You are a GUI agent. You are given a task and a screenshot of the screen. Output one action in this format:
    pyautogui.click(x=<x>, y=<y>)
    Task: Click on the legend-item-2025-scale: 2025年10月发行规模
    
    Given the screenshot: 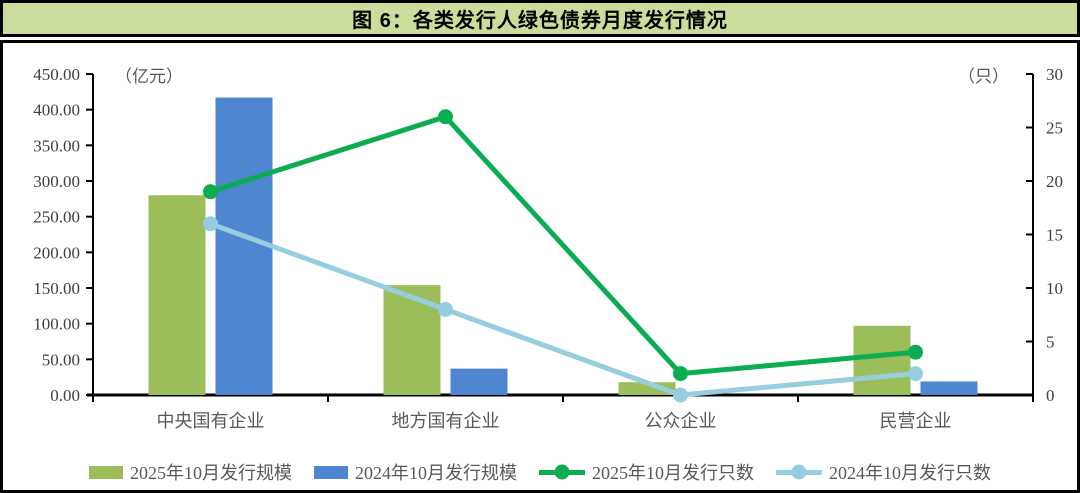 What is the action you would take?
    pyautogui.click(x=190, y=472)
    